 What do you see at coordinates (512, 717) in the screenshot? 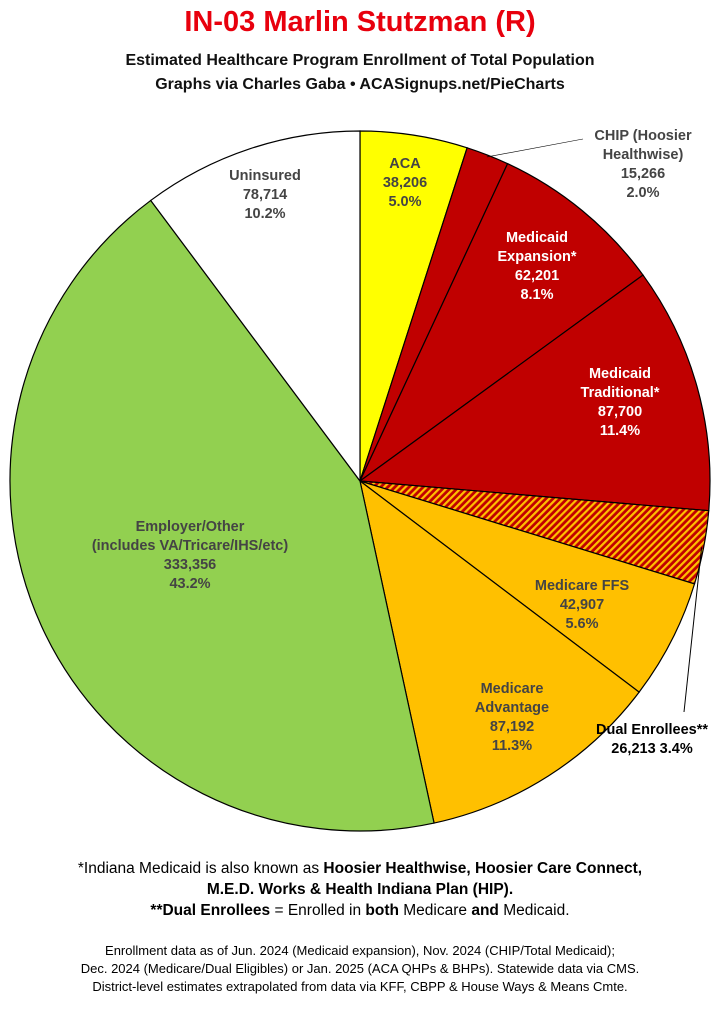
I see `slice-label-medicare-advantage: Medicare Advantage 87,192 11.3%` at bounding box center [512, 717].